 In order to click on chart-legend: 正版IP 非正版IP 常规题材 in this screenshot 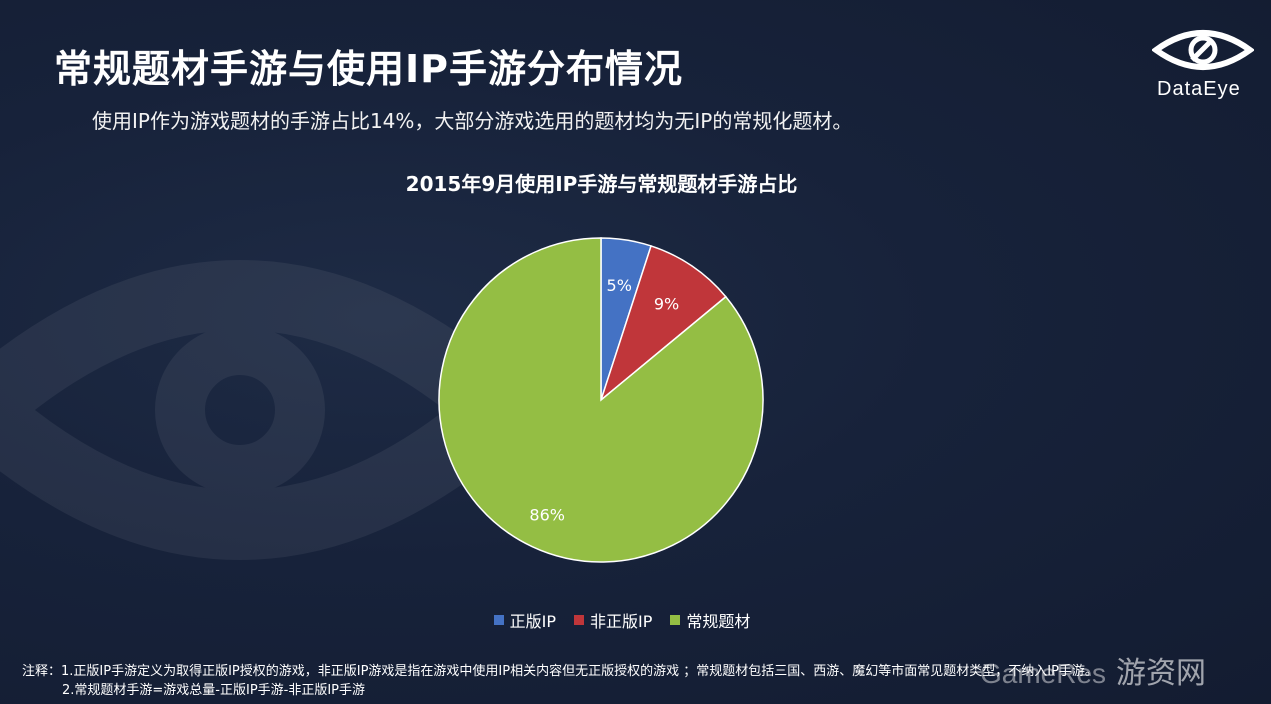, I will do `click(622, 620)`.